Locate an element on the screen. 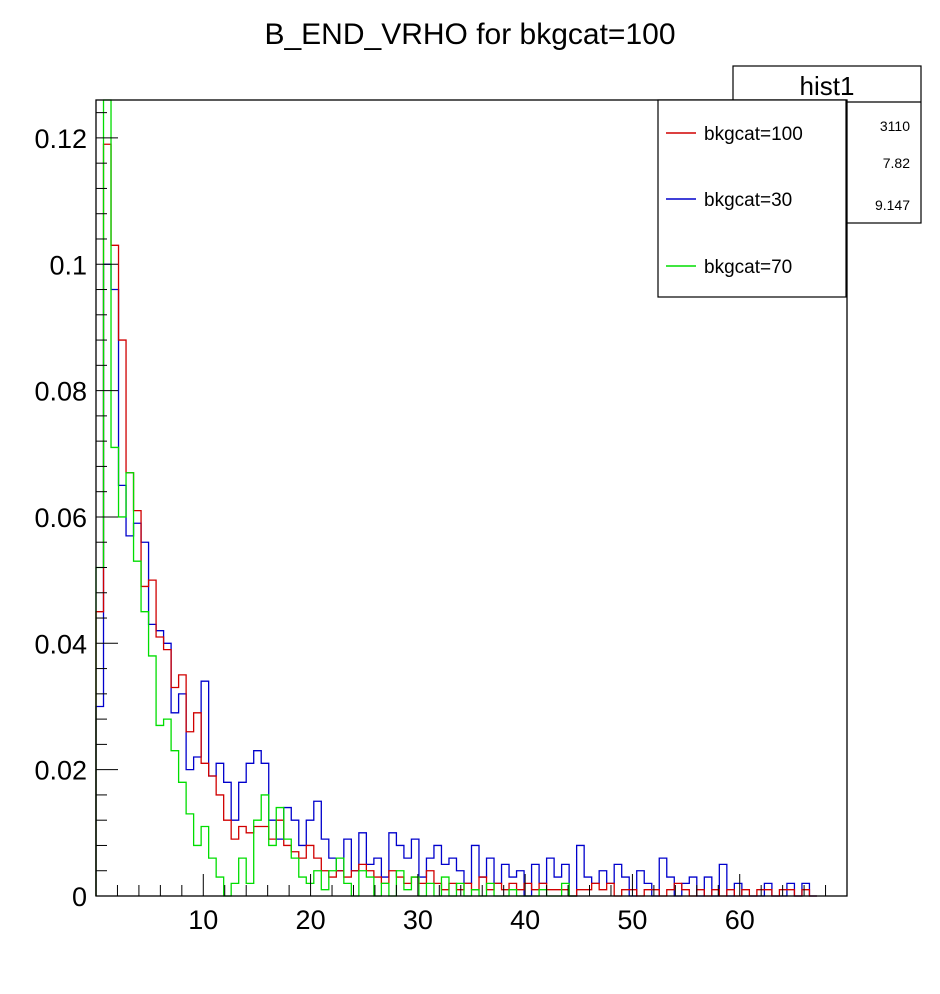  x-tick-label: 30 is located at coordinates (418, 920).